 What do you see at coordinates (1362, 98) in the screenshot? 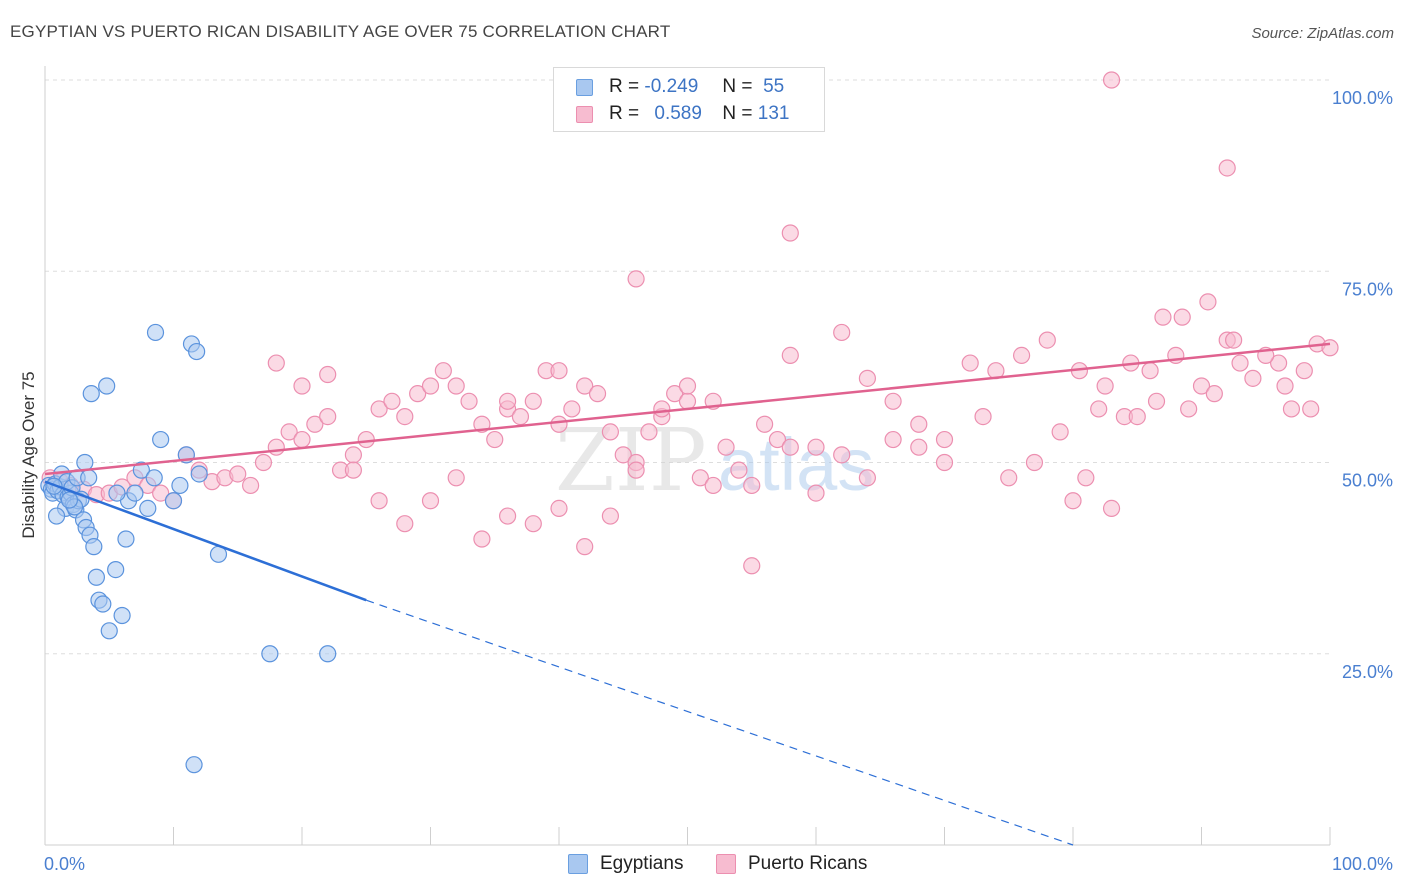
I see `y-tick-label: 100.0%` at bounding box center [1362, 98].